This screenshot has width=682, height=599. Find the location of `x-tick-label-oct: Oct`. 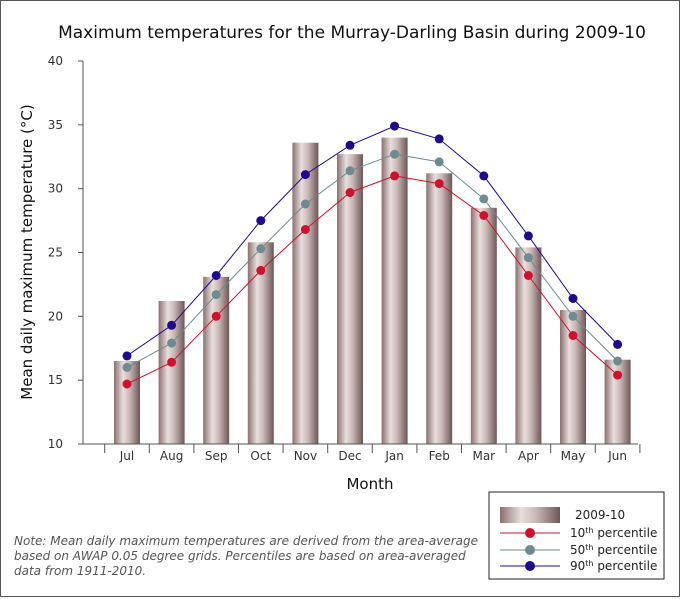

x-tick-label-oct: Oct is located at coordinates (260, 456).